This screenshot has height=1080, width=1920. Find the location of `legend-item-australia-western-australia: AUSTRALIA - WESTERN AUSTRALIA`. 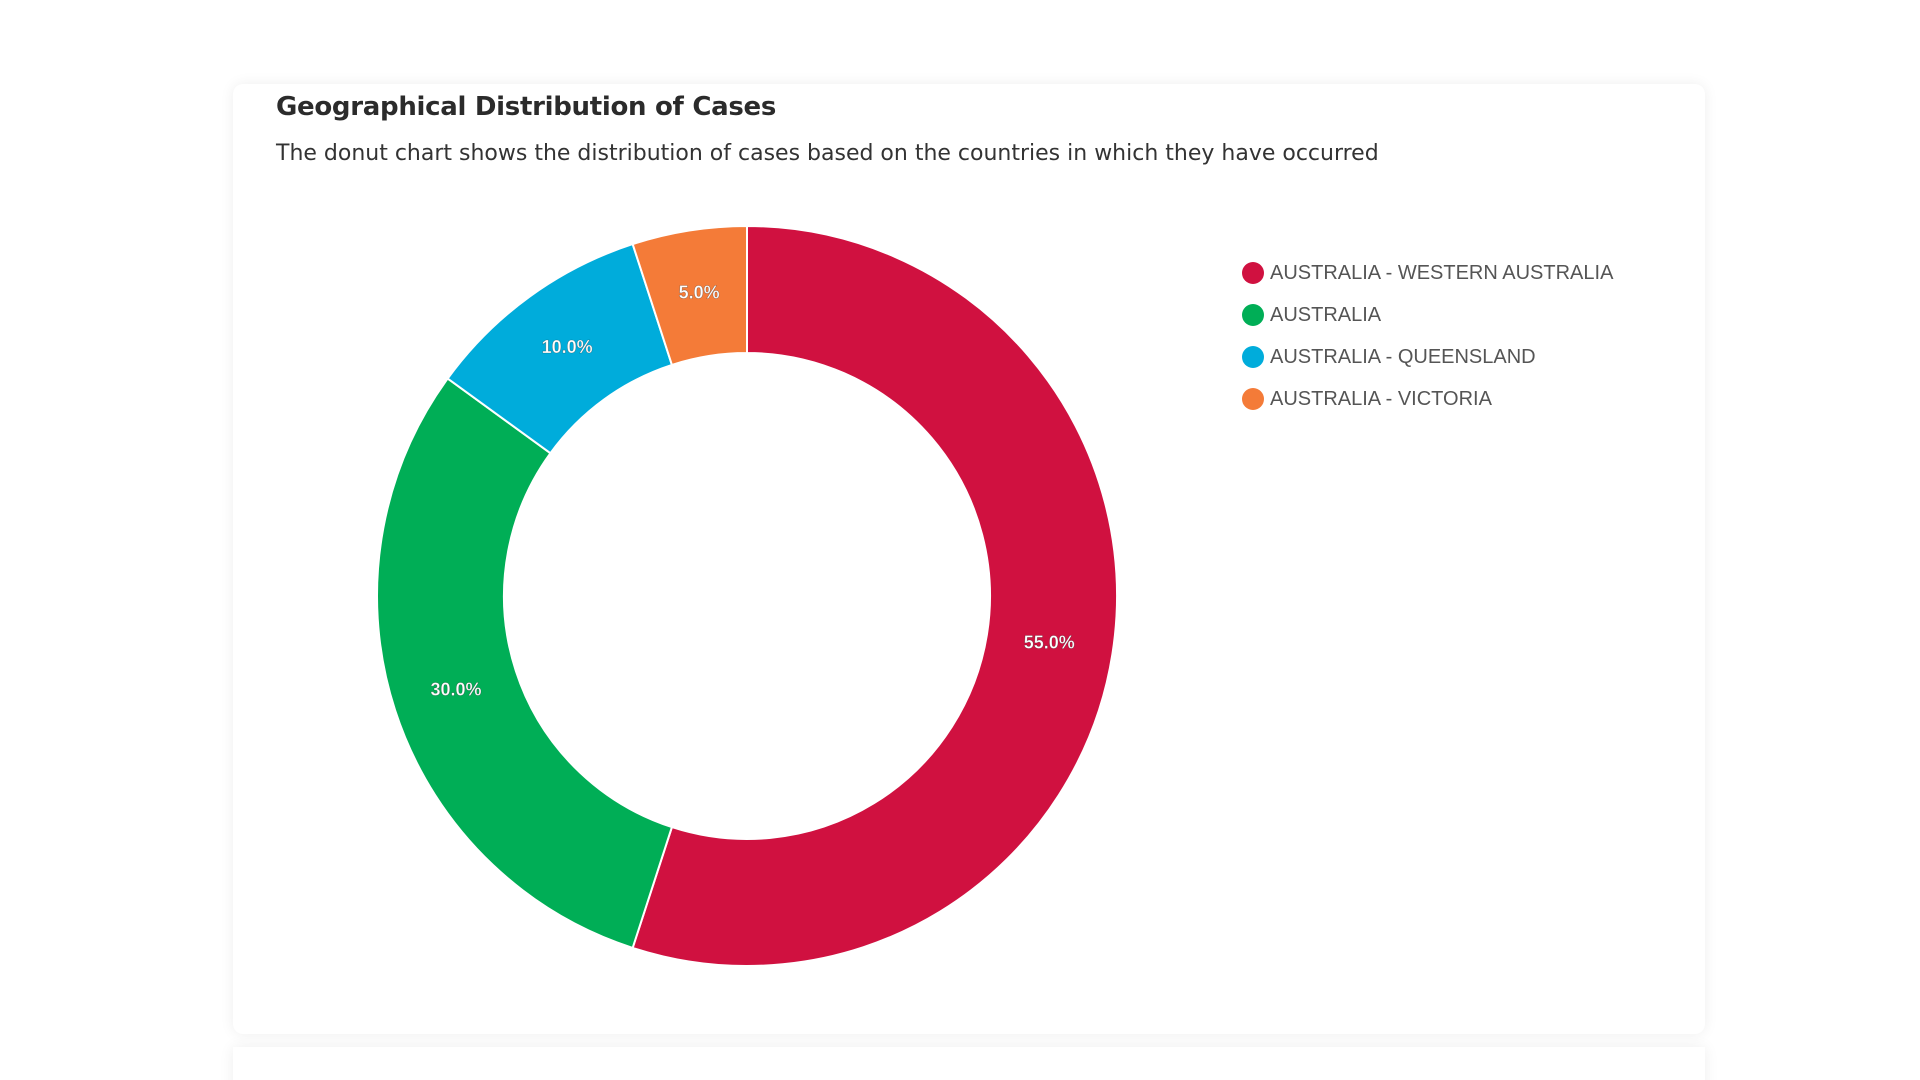

legend-item-australia-western-australia: AUSTRALIA - WESTERN AUSTRALIA is located at coordinates (1427, 273).